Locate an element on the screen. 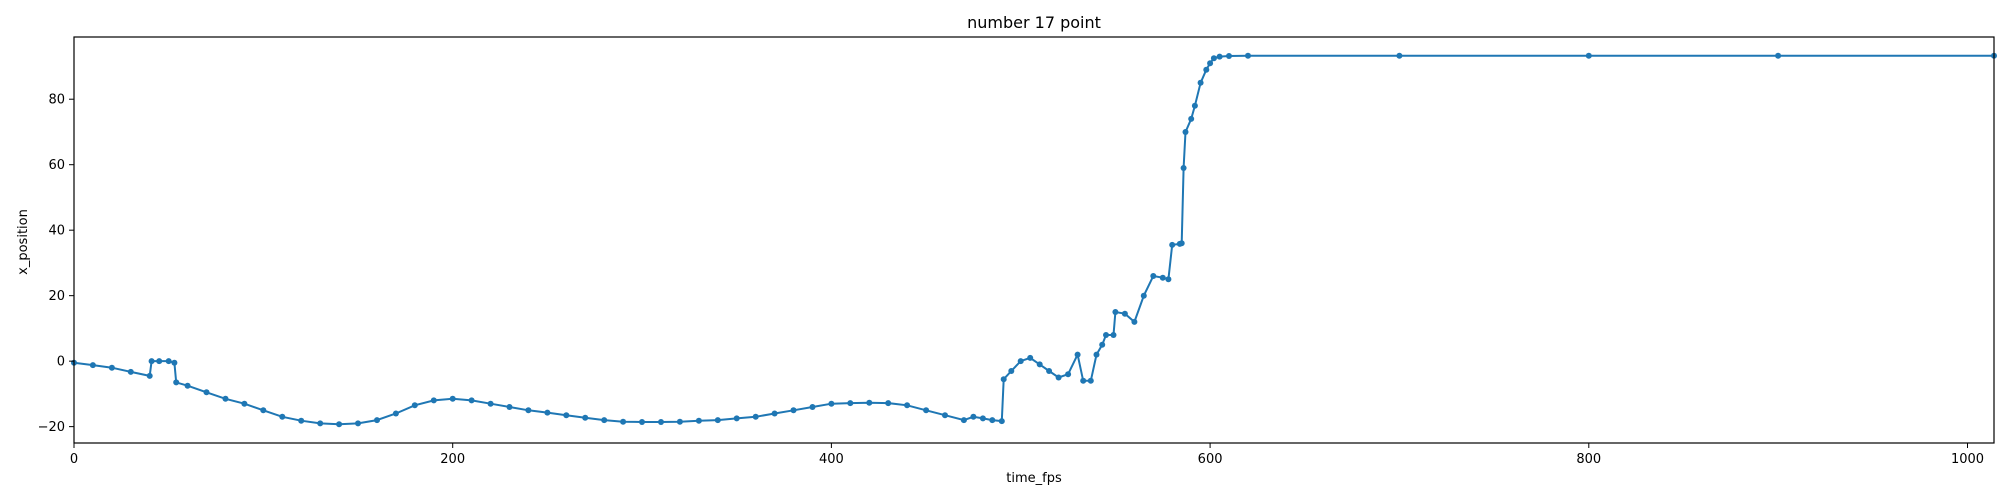 The image size is (2000, 500). y-tick-label: −20 is located at coordinates (51, 427).